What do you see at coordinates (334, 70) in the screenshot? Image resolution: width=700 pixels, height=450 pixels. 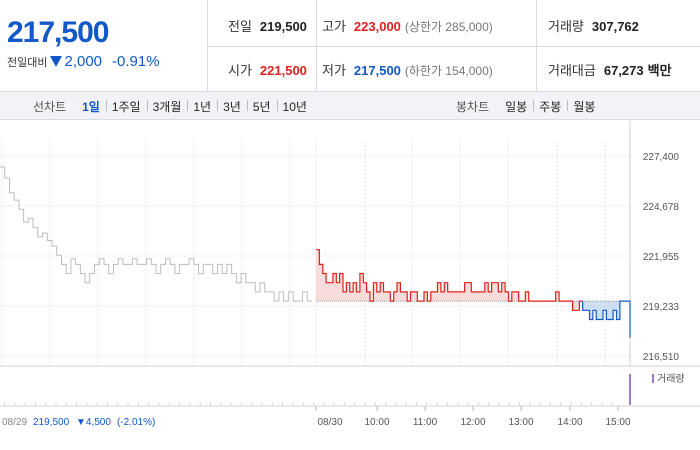 I see `stat-label: 저가` at bounding box center [334, 70].